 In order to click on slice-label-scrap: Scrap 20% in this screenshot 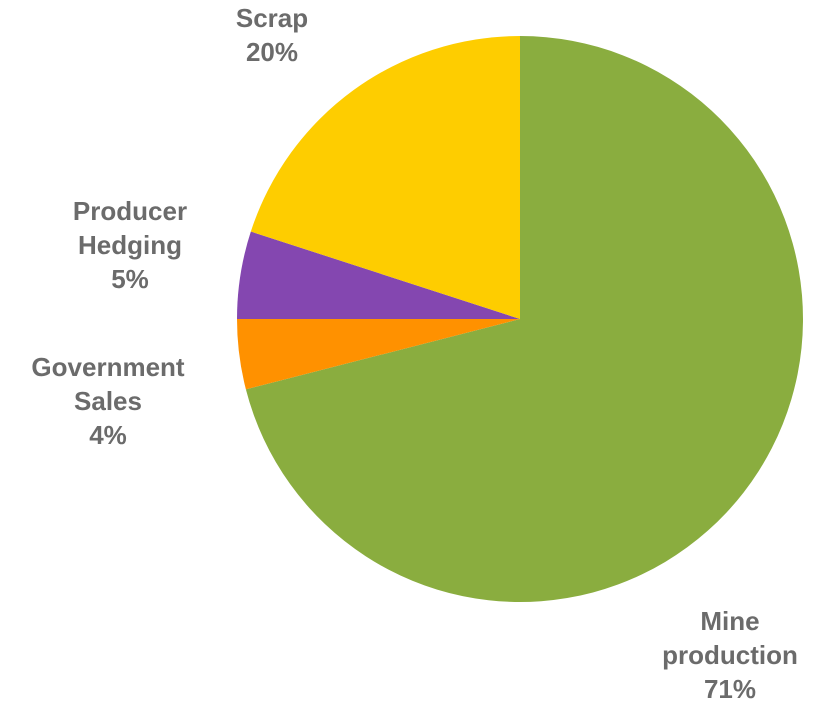, I will do `click(272, 35)`.